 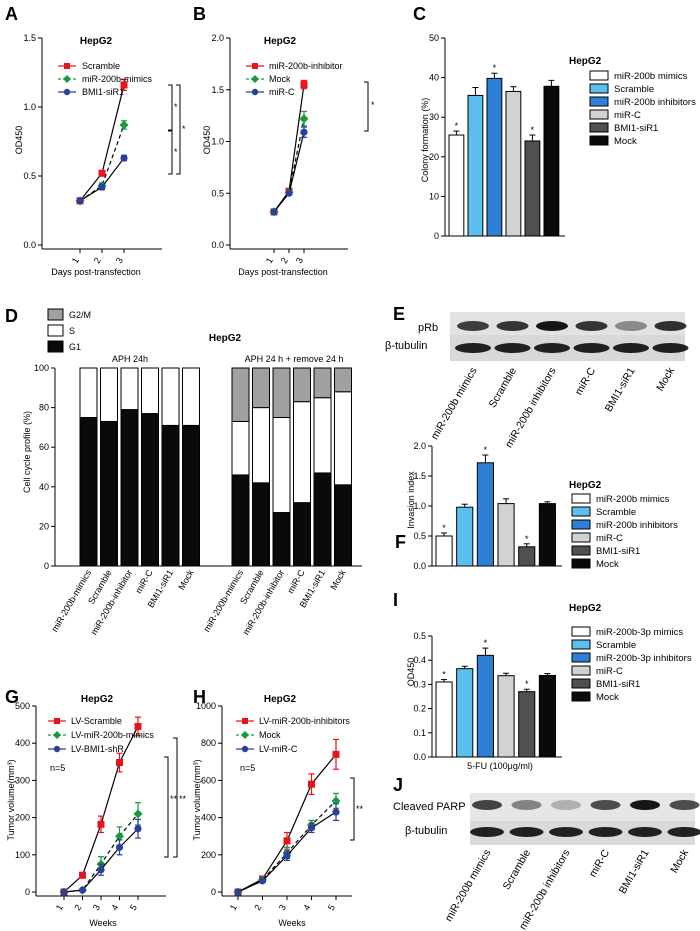 What do you see at coordinates (206, 706) in the screenshot?
I see `y-tick-label: 1000` at bounding box center [206, 706].